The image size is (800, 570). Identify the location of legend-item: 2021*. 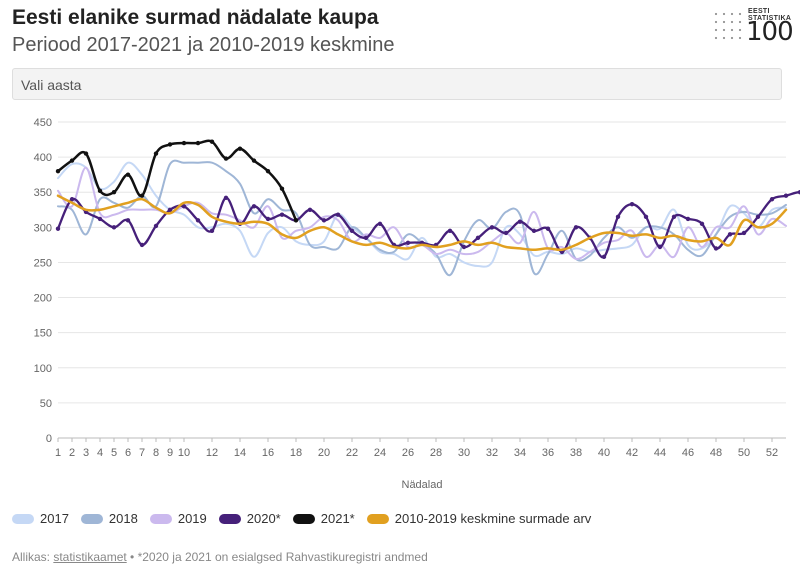
(323, 518).